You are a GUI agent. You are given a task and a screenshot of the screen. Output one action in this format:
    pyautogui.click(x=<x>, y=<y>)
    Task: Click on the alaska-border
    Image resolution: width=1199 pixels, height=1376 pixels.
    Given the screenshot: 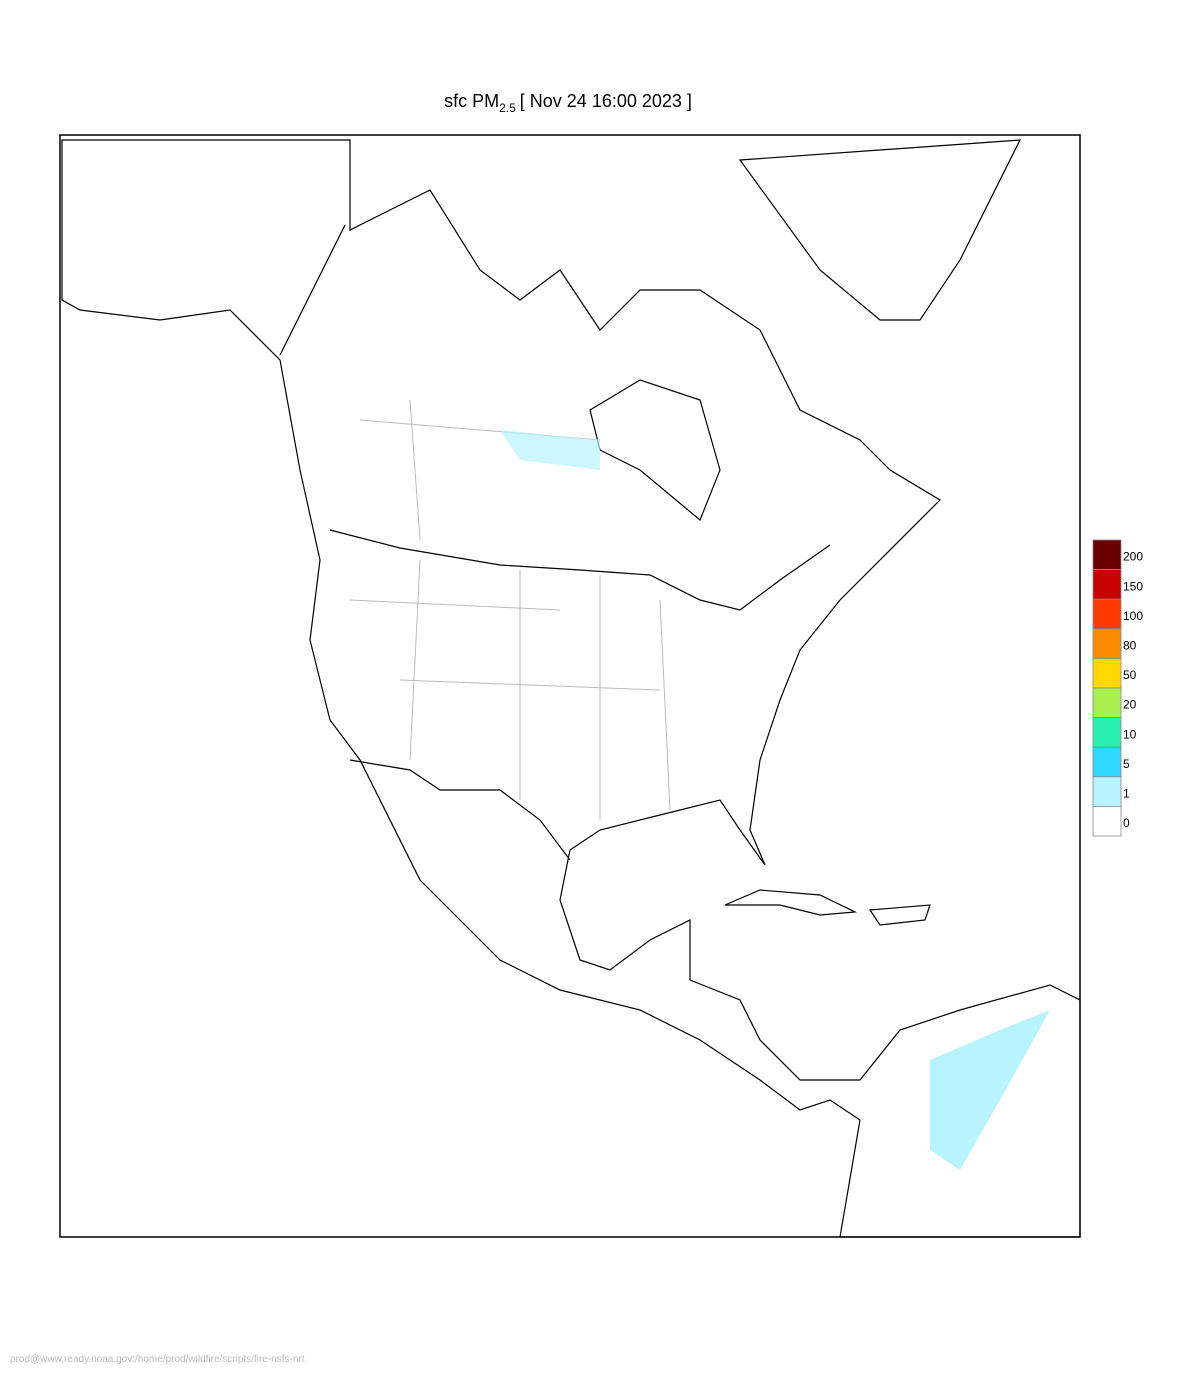 What is the action you would take?
    pyautogui.click(x=312, y=290)
    